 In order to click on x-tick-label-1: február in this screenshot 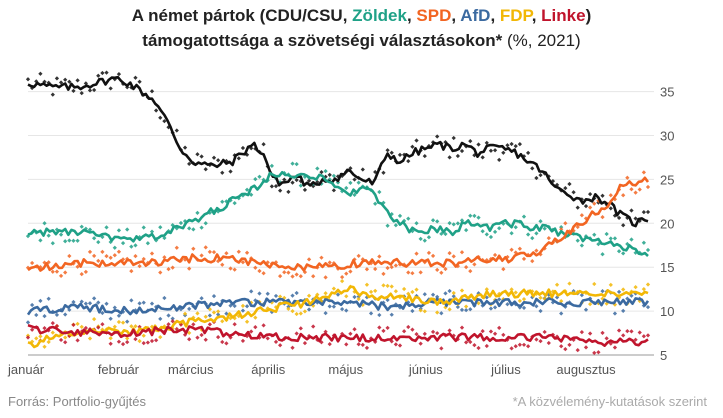, I will do `click(119, 369)`.